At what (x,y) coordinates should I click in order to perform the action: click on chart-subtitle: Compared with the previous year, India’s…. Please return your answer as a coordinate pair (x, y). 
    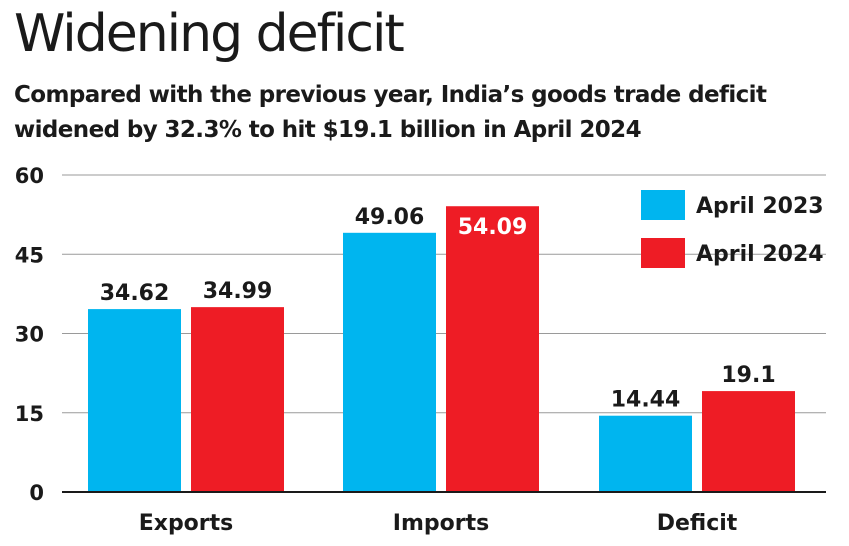
    Looking at the image, I should click on (390, 112).